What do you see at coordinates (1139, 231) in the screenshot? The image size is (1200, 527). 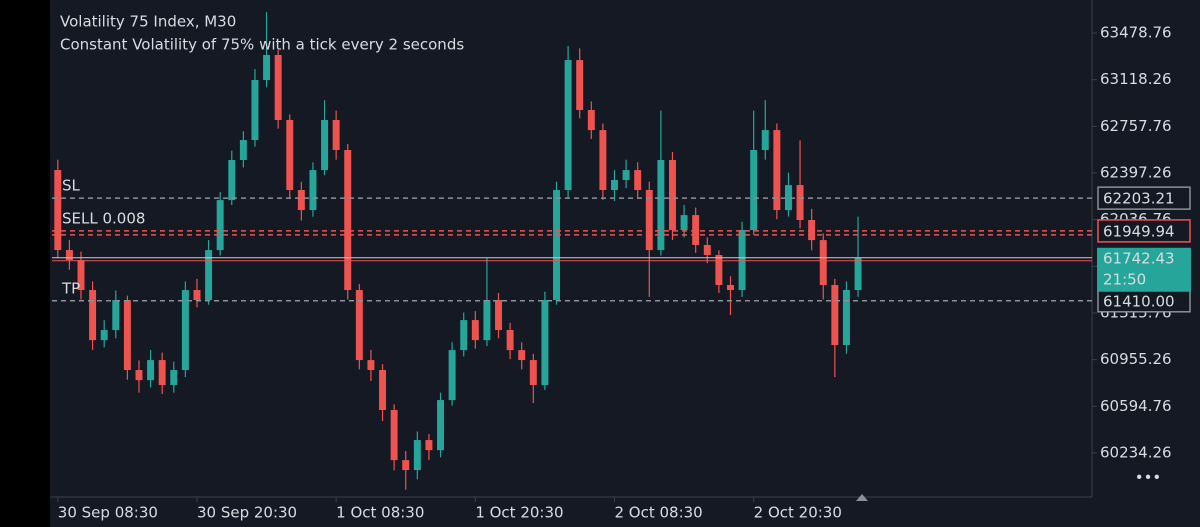 I see `level-price: 61949.94` at bounding box center [1139, 231].